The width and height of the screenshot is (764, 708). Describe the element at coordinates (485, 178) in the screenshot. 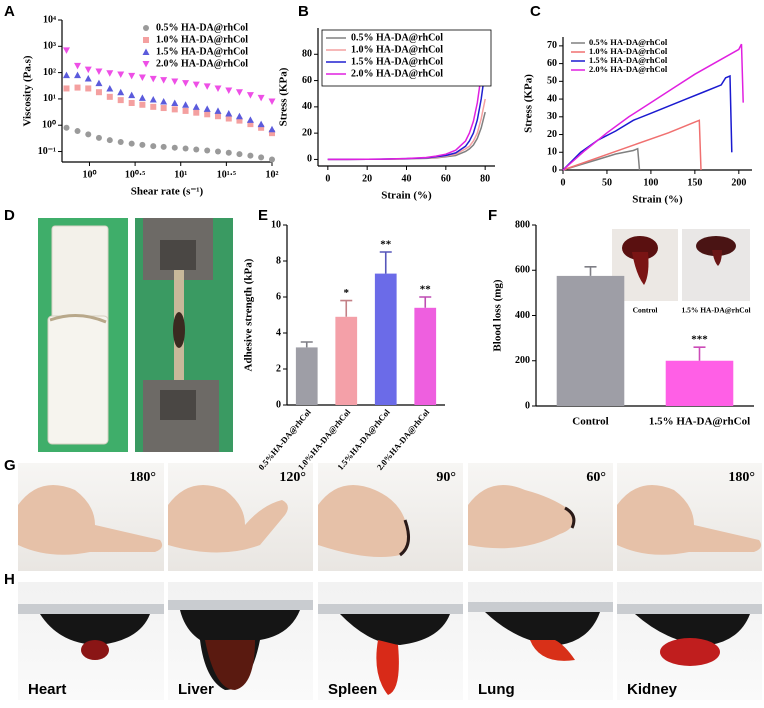

I see `x-tick-label: 80` at that location.